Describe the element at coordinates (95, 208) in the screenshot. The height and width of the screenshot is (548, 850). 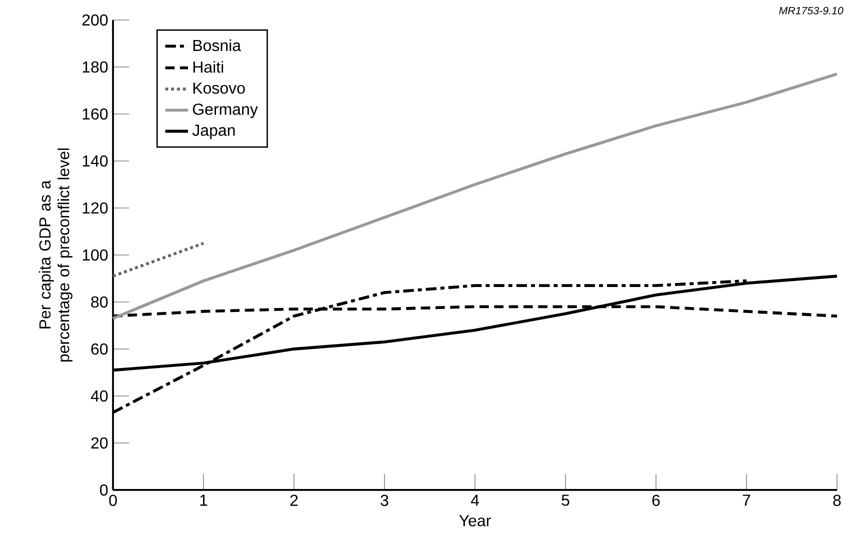
I see `y-tick-label: 120` at that location.